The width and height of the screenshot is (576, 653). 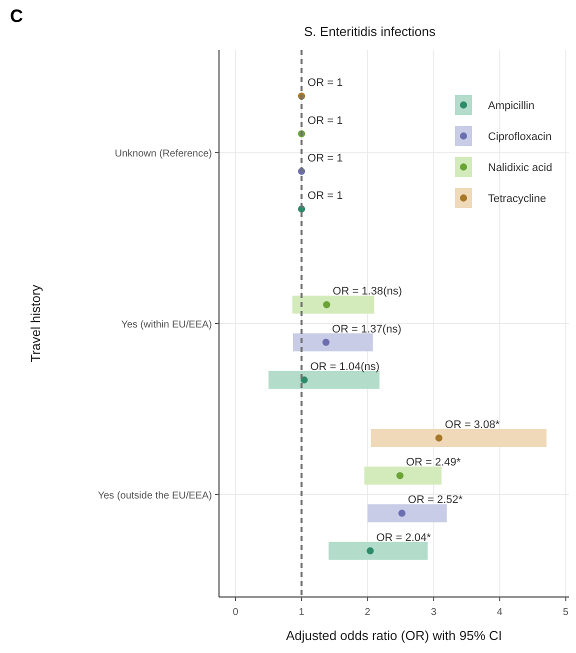 I want to click on legend-label: Ampicillin, so click(x=511, y=106).